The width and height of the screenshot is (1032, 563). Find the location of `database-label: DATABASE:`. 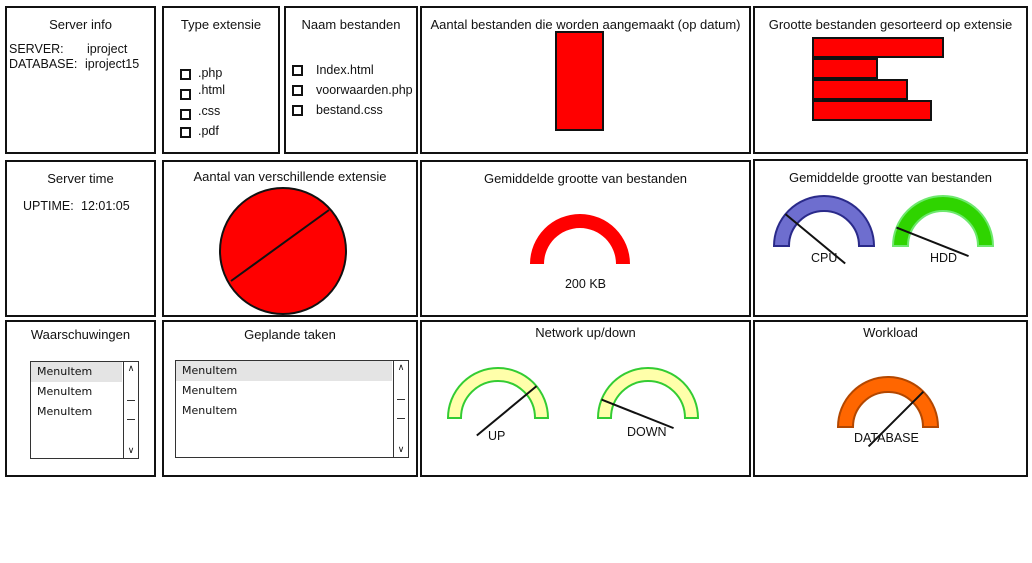

database-label: DATABASE: is located at coordinates (43, 64).